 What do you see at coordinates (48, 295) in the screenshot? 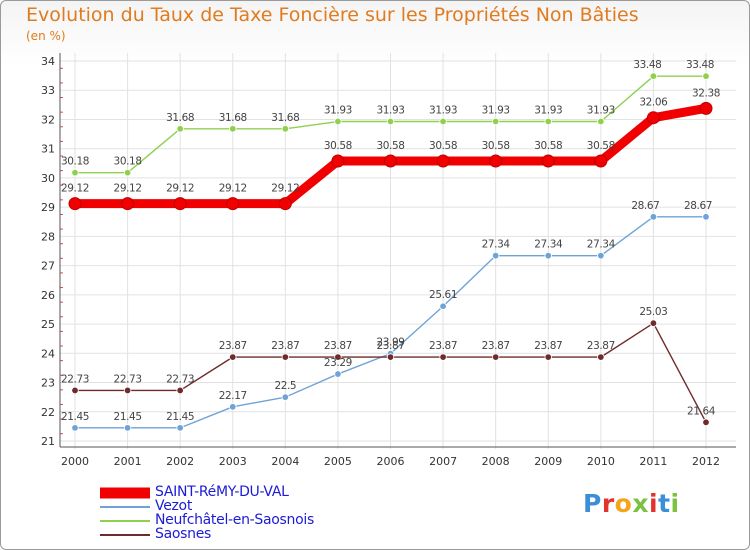
I see `y-tick-label: 26` at bounding box center [48, 295].